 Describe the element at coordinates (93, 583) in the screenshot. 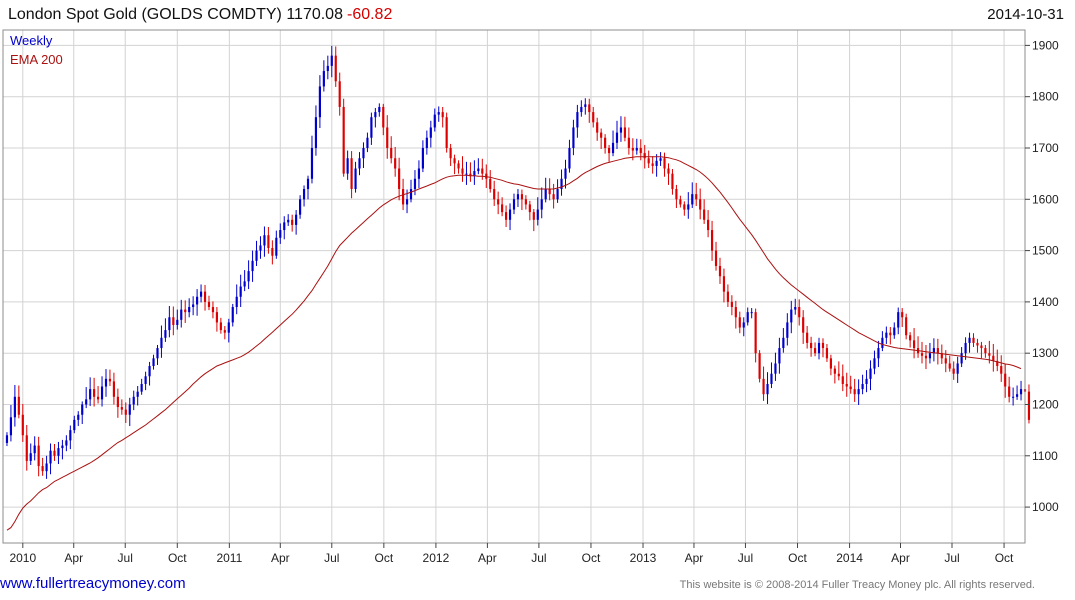

I see `footer-link: www.fullertreacymoney.com` at that location.